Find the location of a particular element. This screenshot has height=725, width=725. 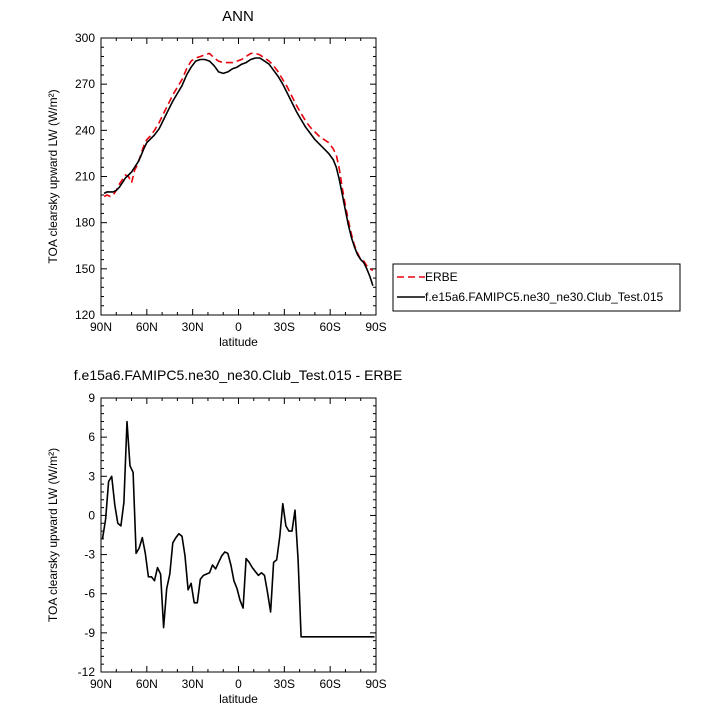

y-tick-label: 9 is located at coordinates (91, 398).